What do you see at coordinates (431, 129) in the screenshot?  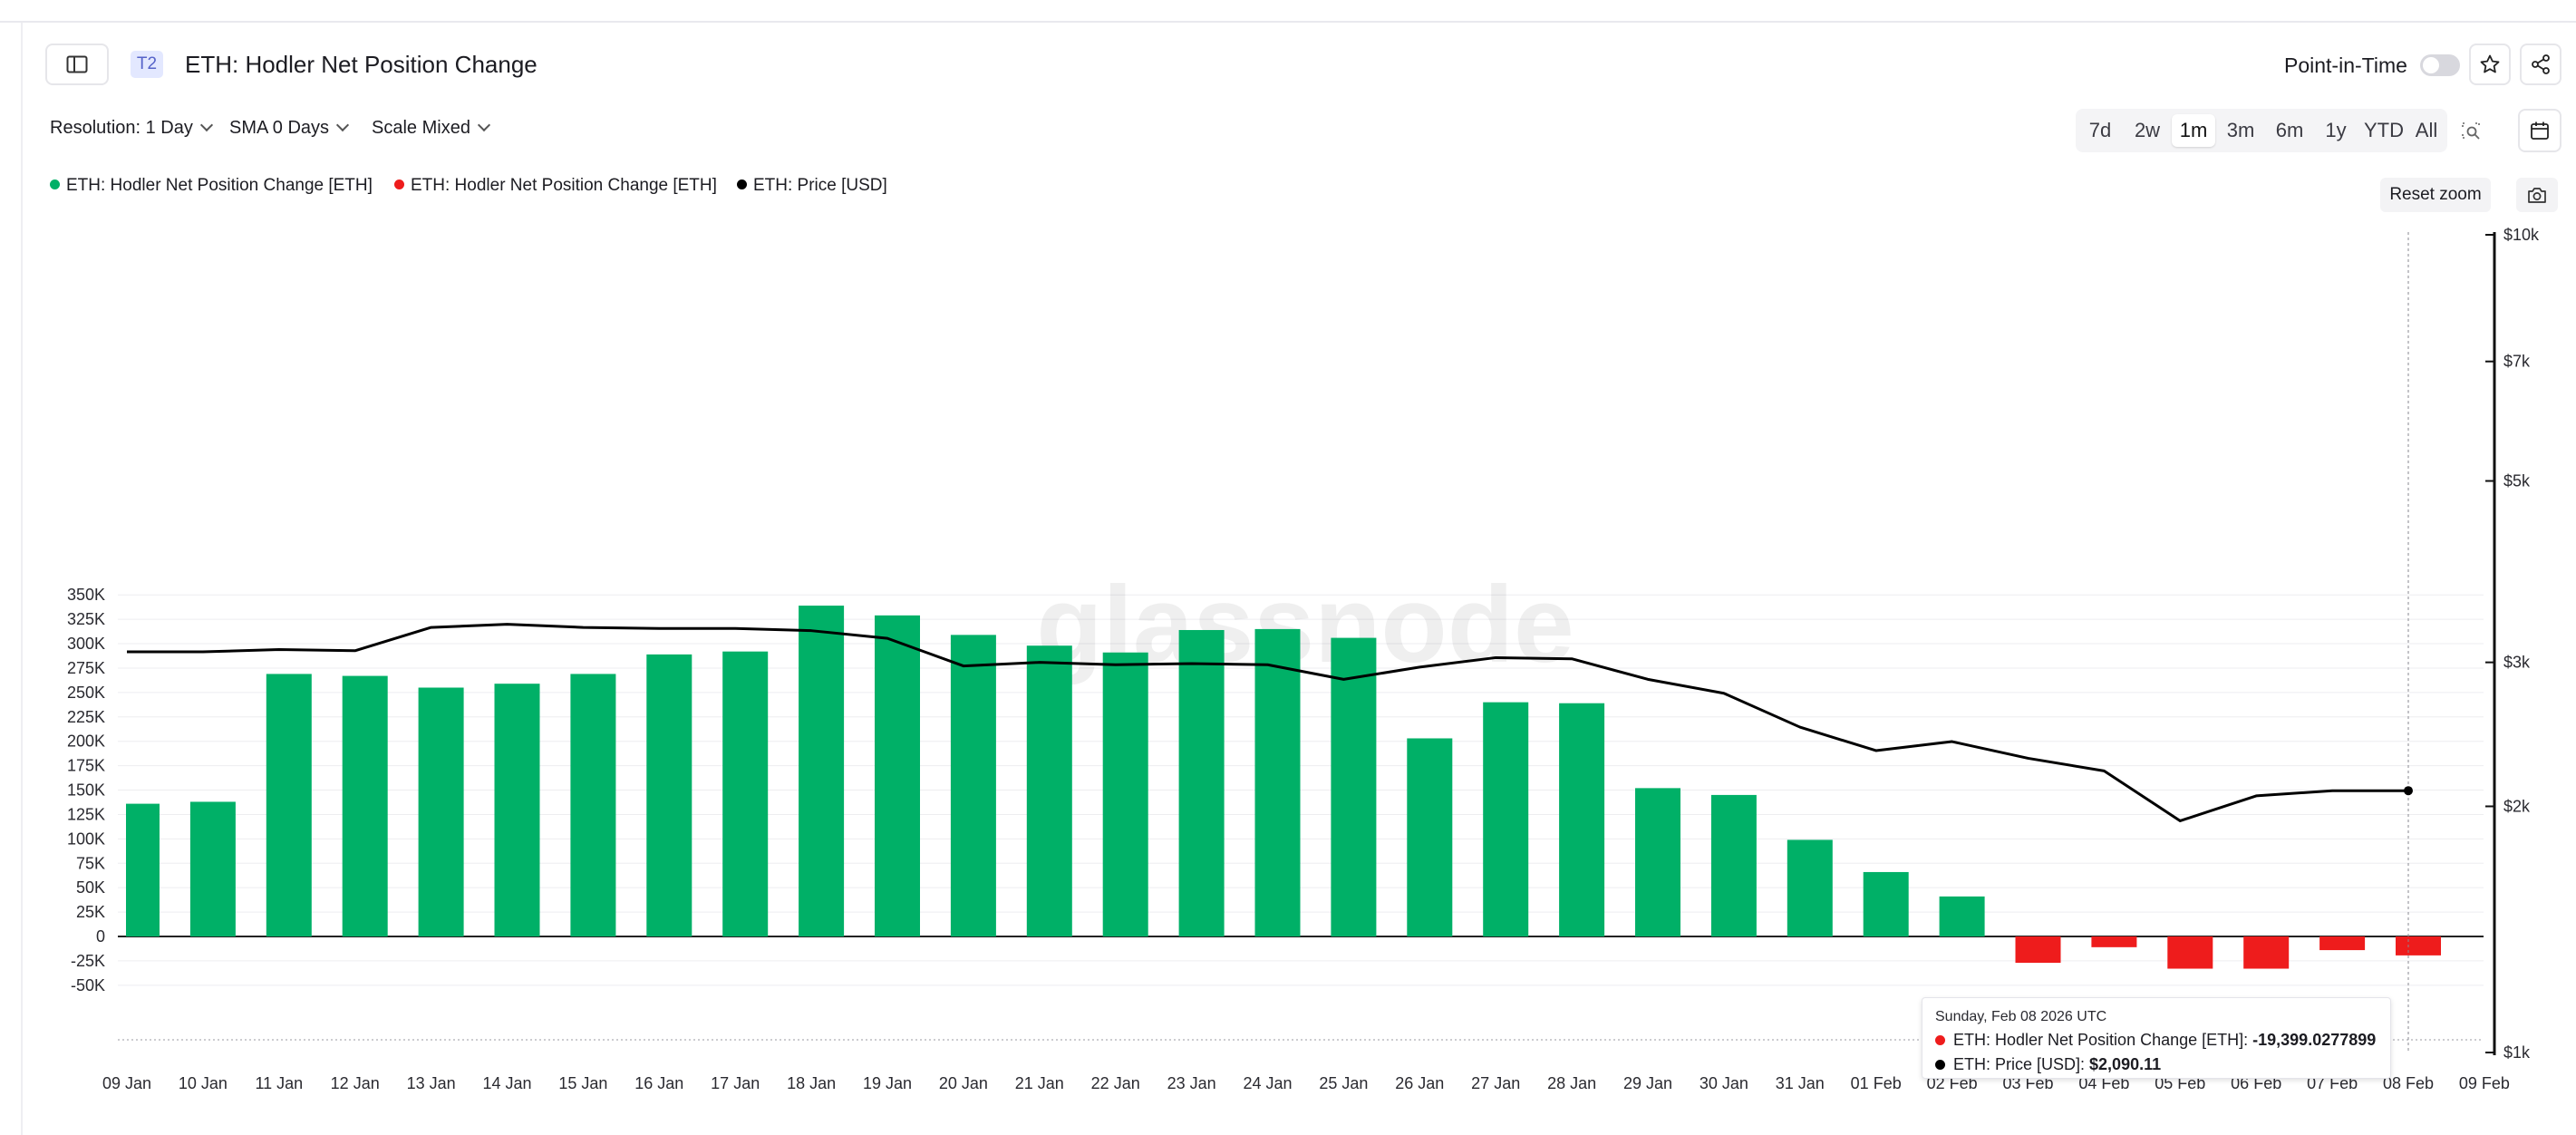 I see `scale-dropdown: Scale Mixed` at bounding box center [431, 129].